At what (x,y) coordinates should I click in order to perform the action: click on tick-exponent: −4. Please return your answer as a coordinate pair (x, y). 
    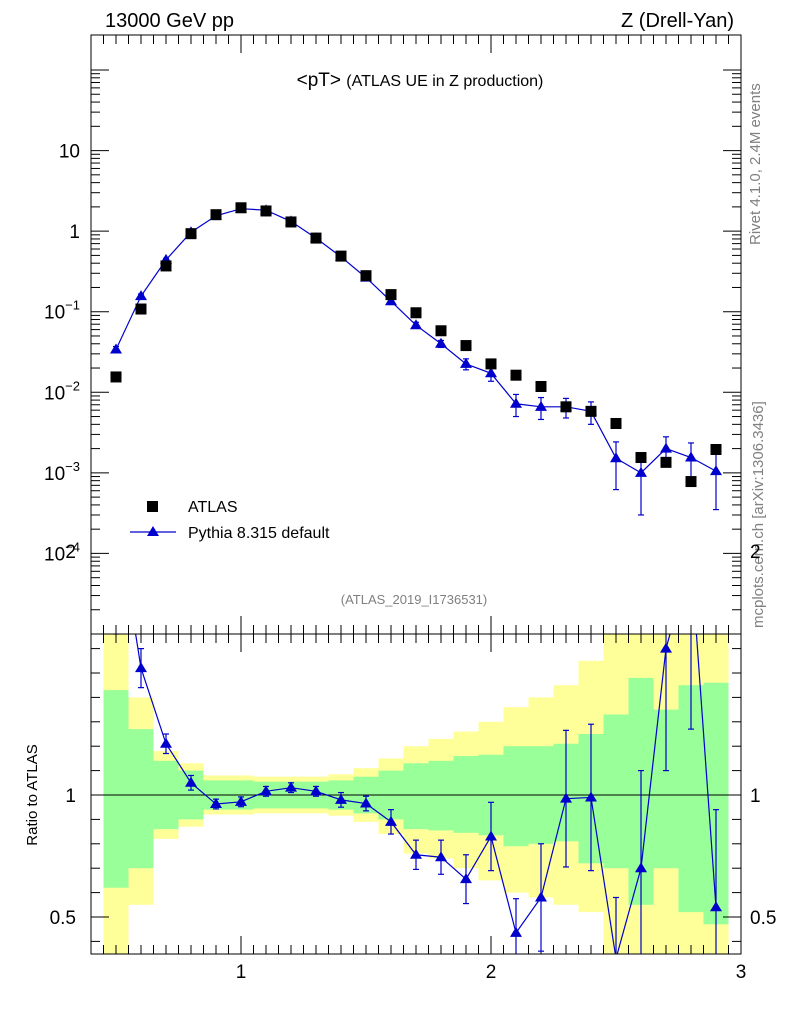
    Looking at the image, I should click on (72, 546).